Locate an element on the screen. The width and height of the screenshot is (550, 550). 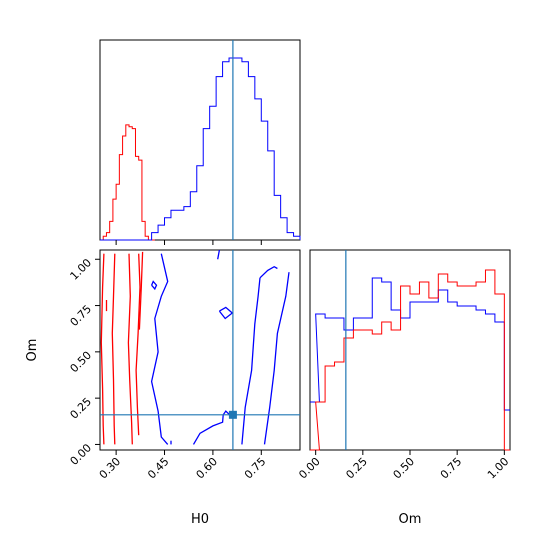
y-axis-label-om: Om is located at coordinates (32, 350).